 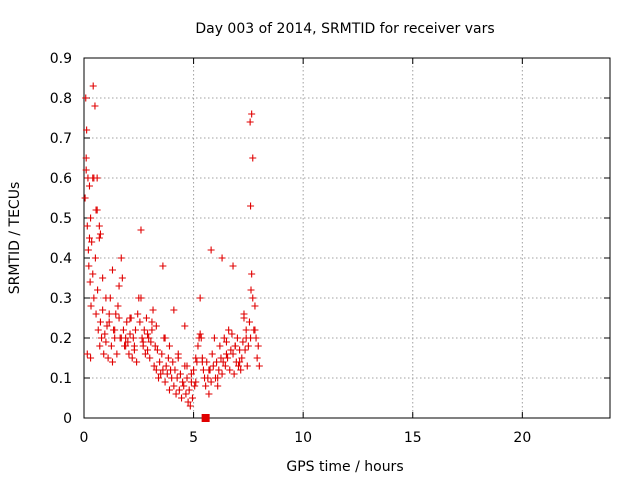 I want to click on y-tick-label: 0, so click(x=67, y=419).